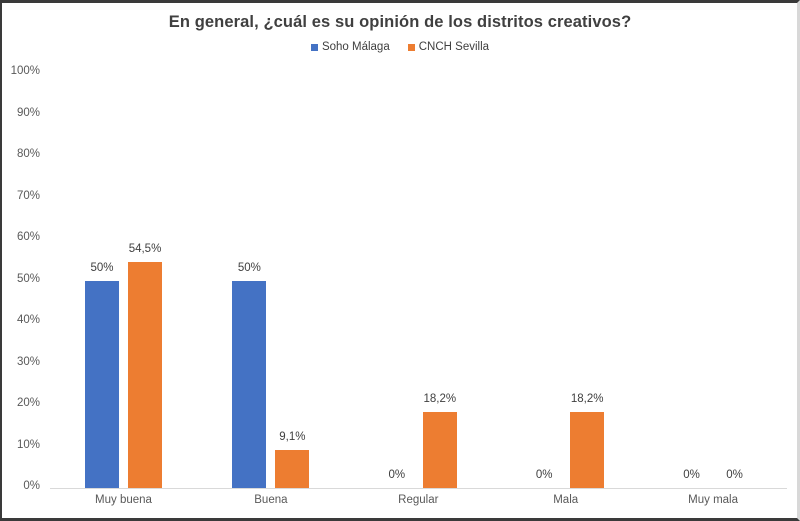  I want to click on y-tick: 10%, so click(28, 445).